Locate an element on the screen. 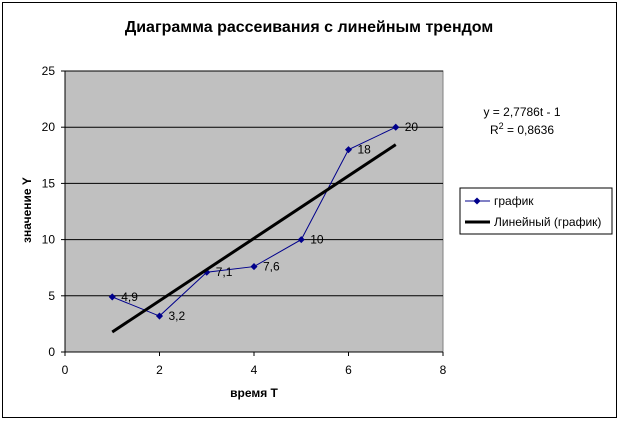  r2-superscript: 2 is located at coordinates (501, 126).